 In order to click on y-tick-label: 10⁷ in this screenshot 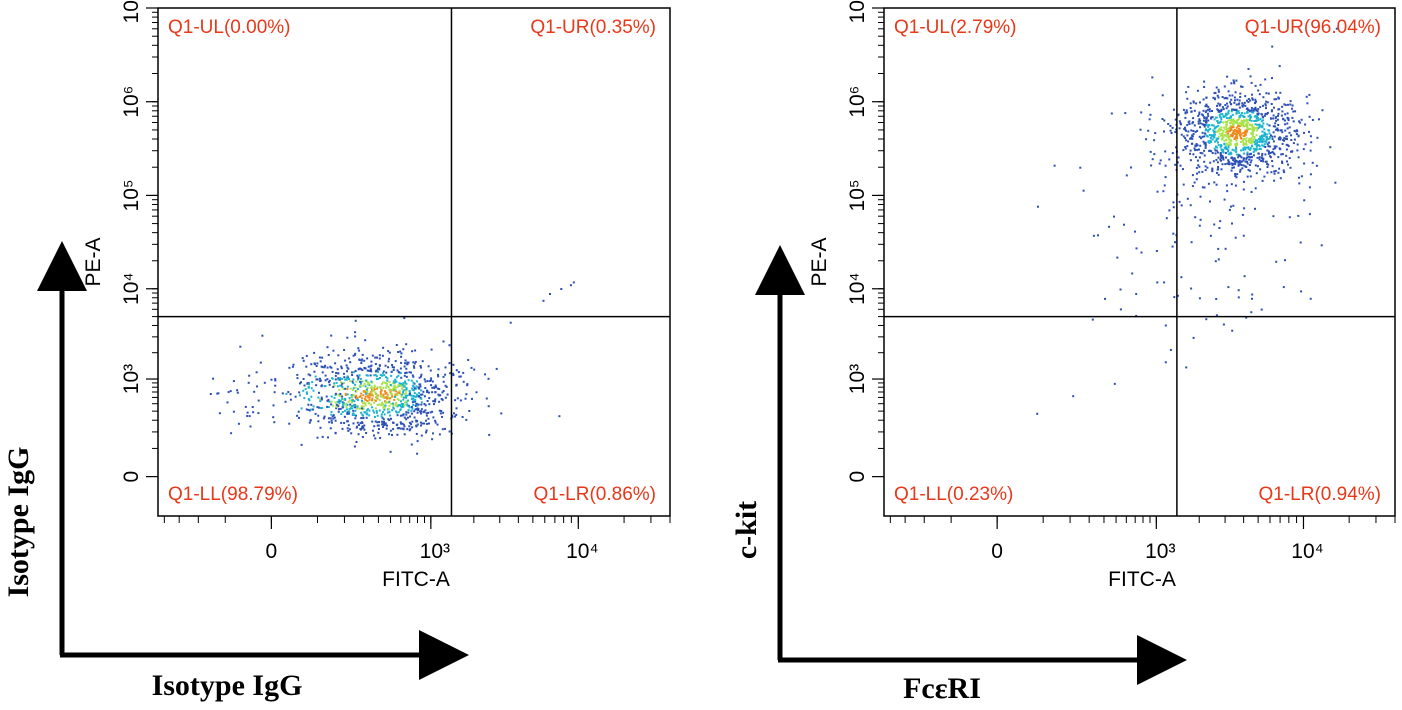, I will do `click(131, 11)`.